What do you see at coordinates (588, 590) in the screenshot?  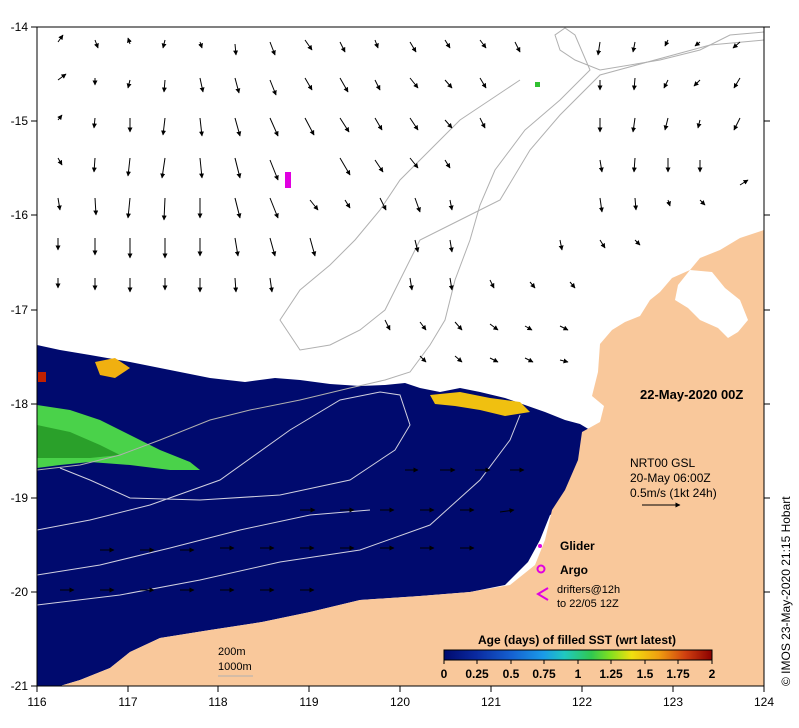 I see `drifter-legend-label: drifters@12h` at bounding box center [588, 590].